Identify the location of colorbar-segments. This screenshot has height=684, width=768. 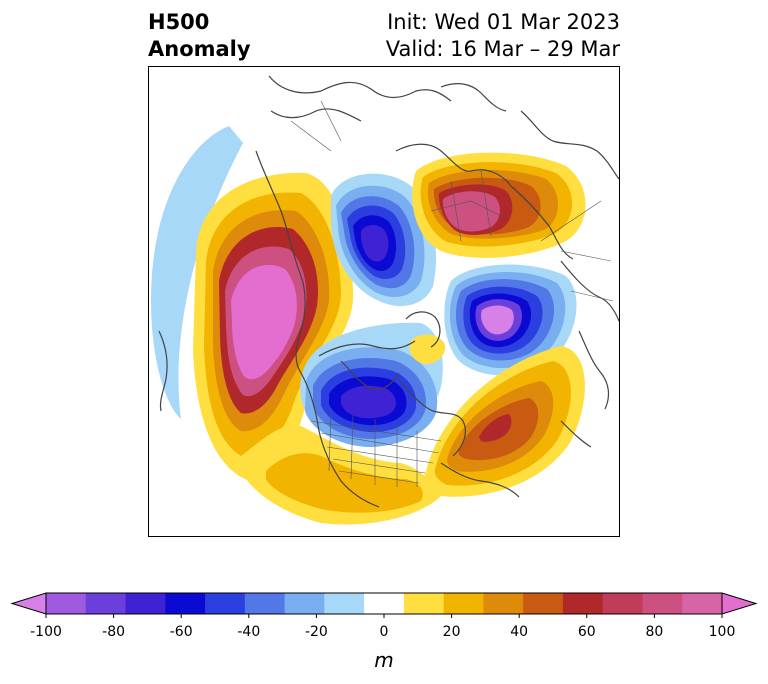
(384, 603).